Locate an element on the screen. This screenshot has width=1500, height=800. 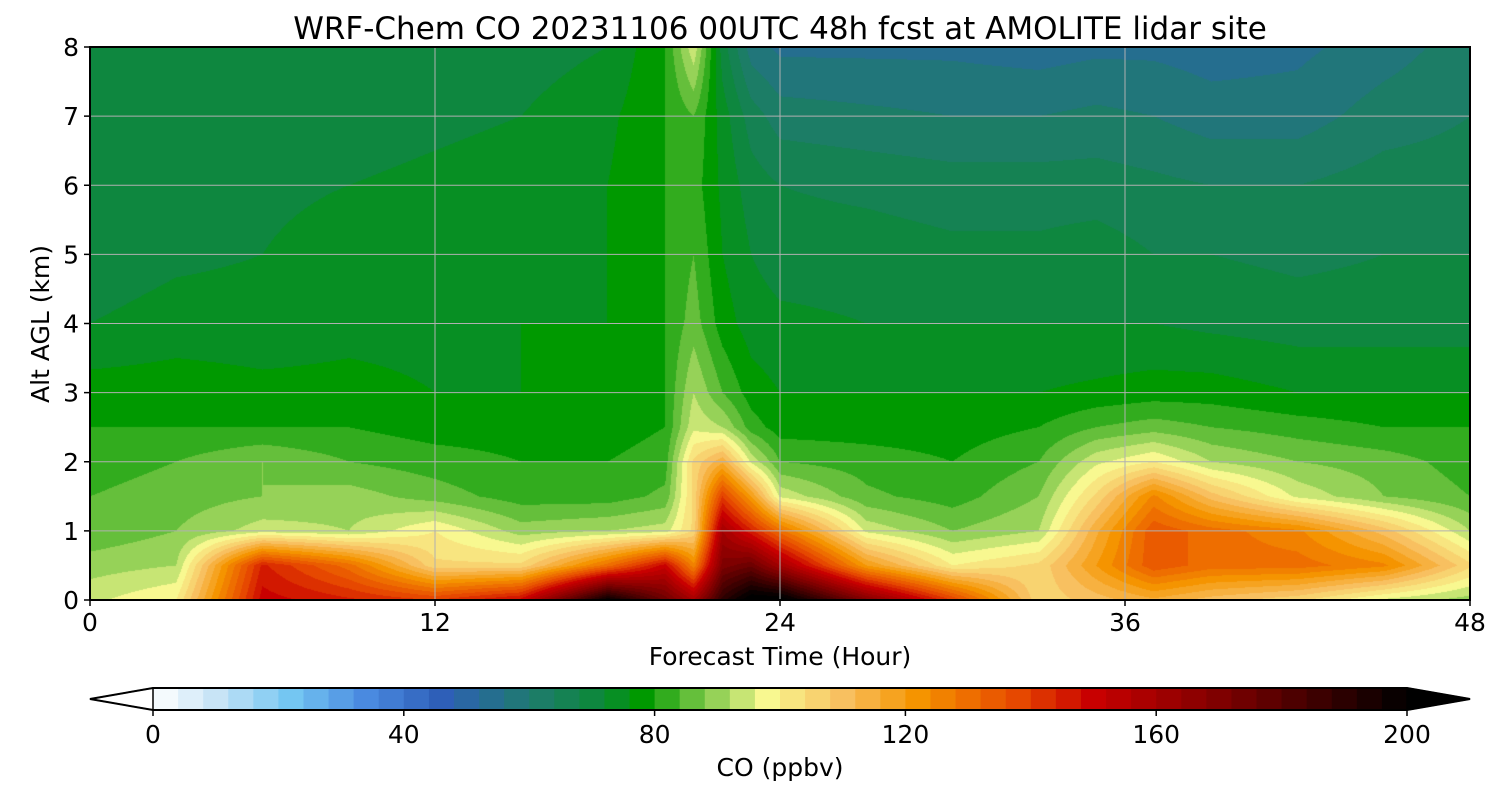
y-tick-label: 1 is located at coordinates (71, 531).